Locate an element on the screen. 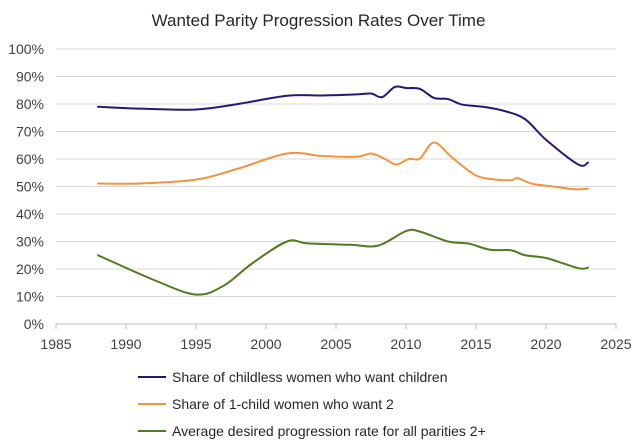  y-tick-labels: 0% 10% 20% 30% 40% 50% 60% 70% 80% 90% 100% is located at coordinates (26, 186).